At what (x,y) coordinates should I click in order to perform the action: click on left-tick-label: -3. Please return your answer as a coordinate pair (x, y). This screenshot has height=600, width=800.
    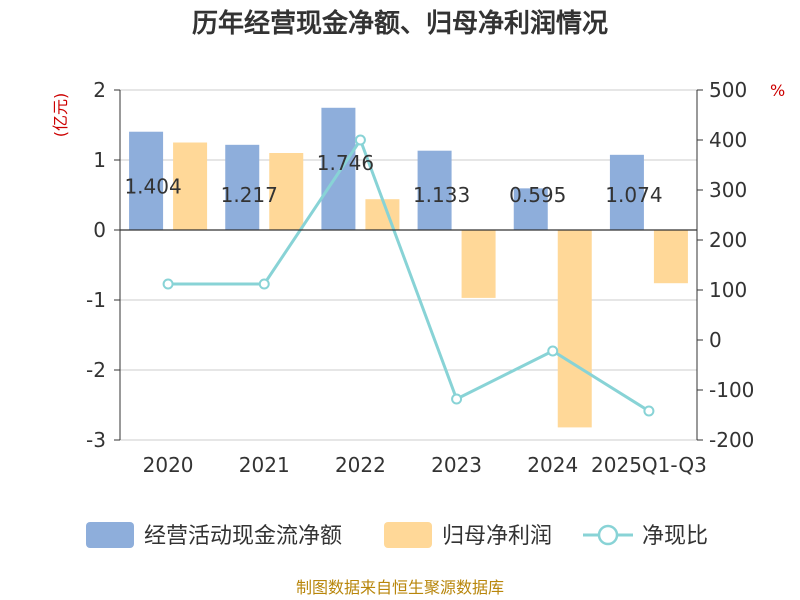
    Looking at the image, I should click on (96, 440).